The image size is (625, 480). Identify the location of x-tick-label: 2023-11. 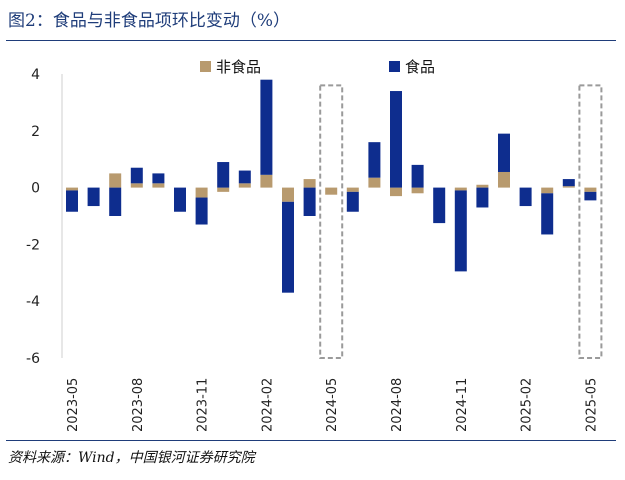
(203, 405).